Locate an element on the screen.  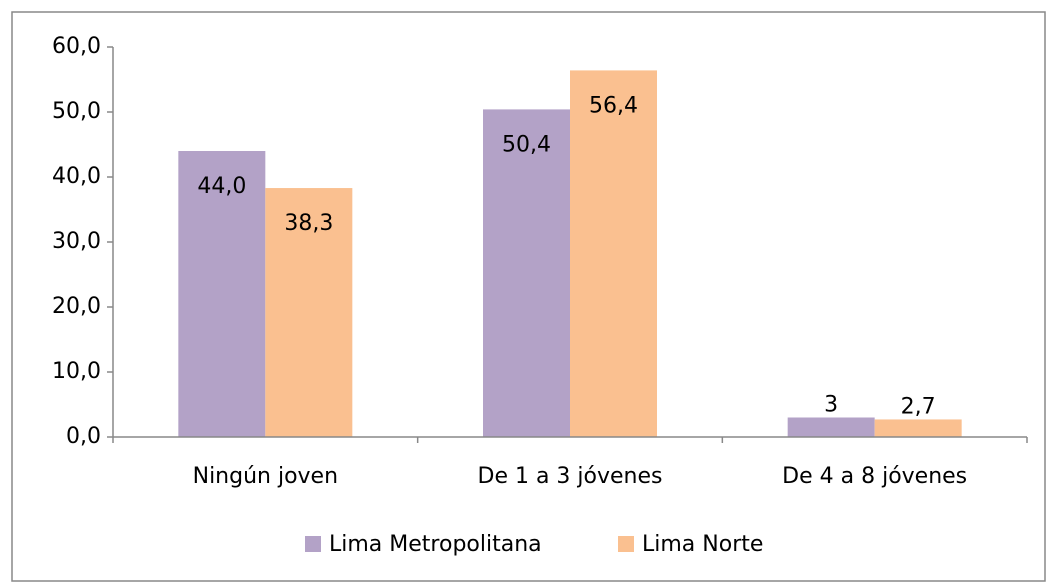
data-label: 44,0 is located at coordinates (221, 186).